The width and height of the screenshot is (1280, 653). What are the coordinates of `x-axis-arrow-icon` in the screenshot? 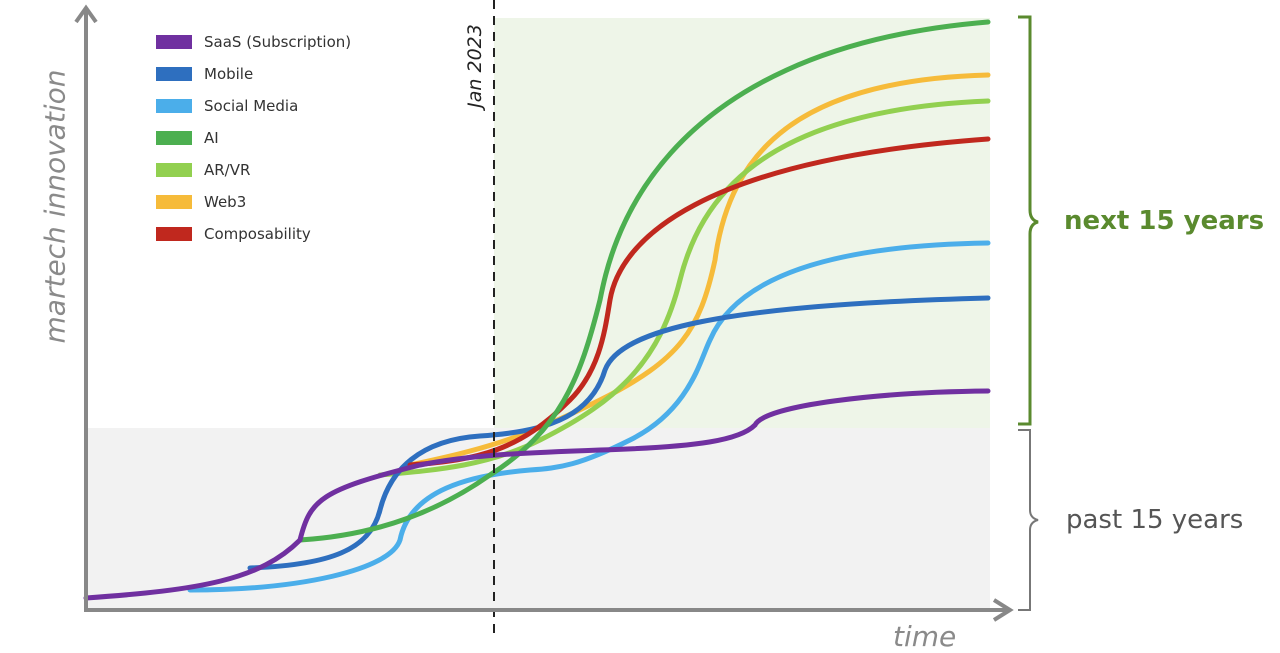 It's located at (1003, 610).